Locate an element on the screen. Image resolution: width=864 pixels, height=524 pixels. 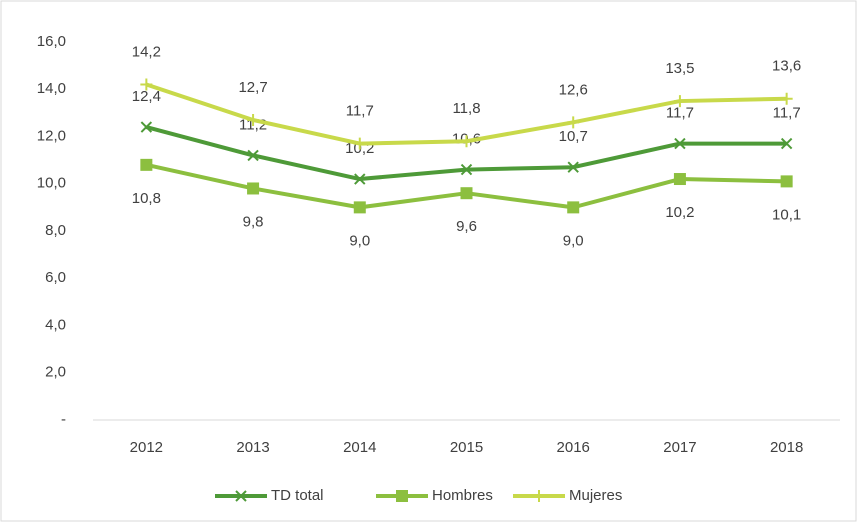
data-label: 11,8 is located at coordinates (466, 108).